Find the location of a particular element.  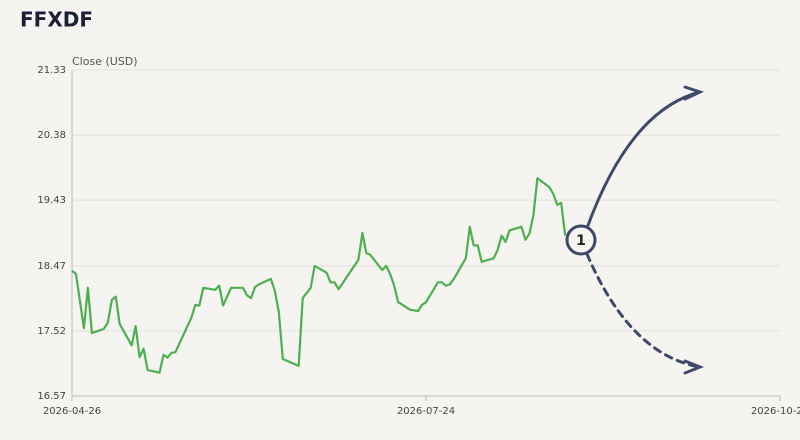

annotation-marker is located at coordinates (581, 240).